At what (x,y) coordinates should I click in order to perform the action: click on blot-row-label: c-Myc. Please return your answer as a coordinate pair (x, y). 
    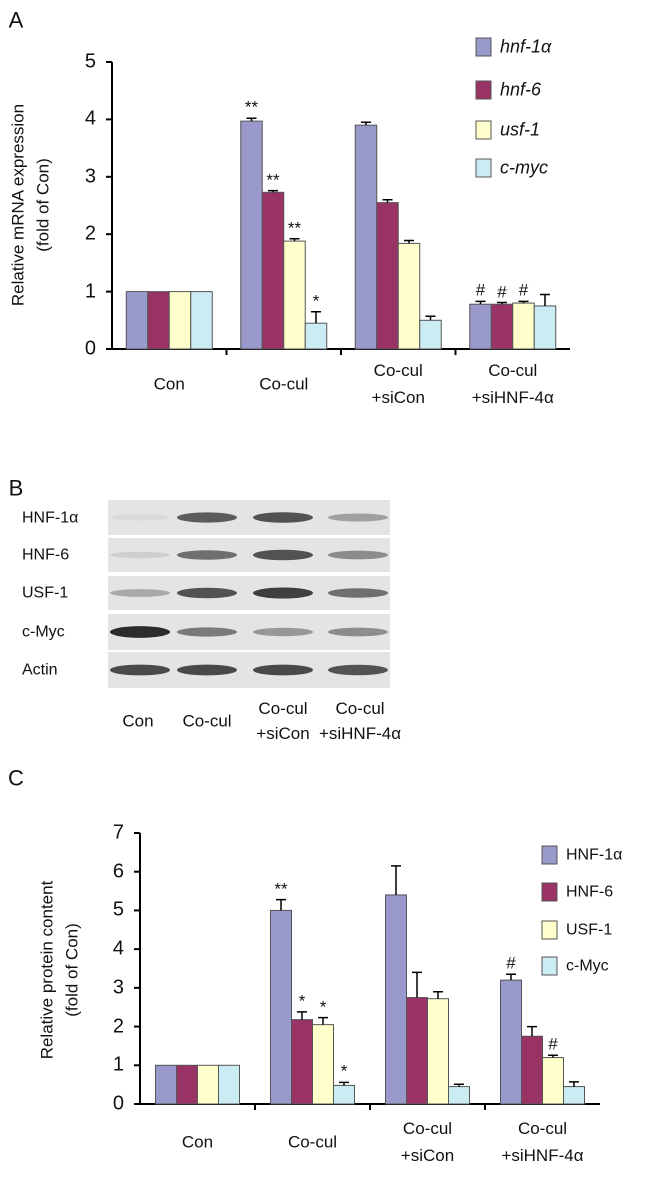
    Looking at the image, I should click on (43, 632).